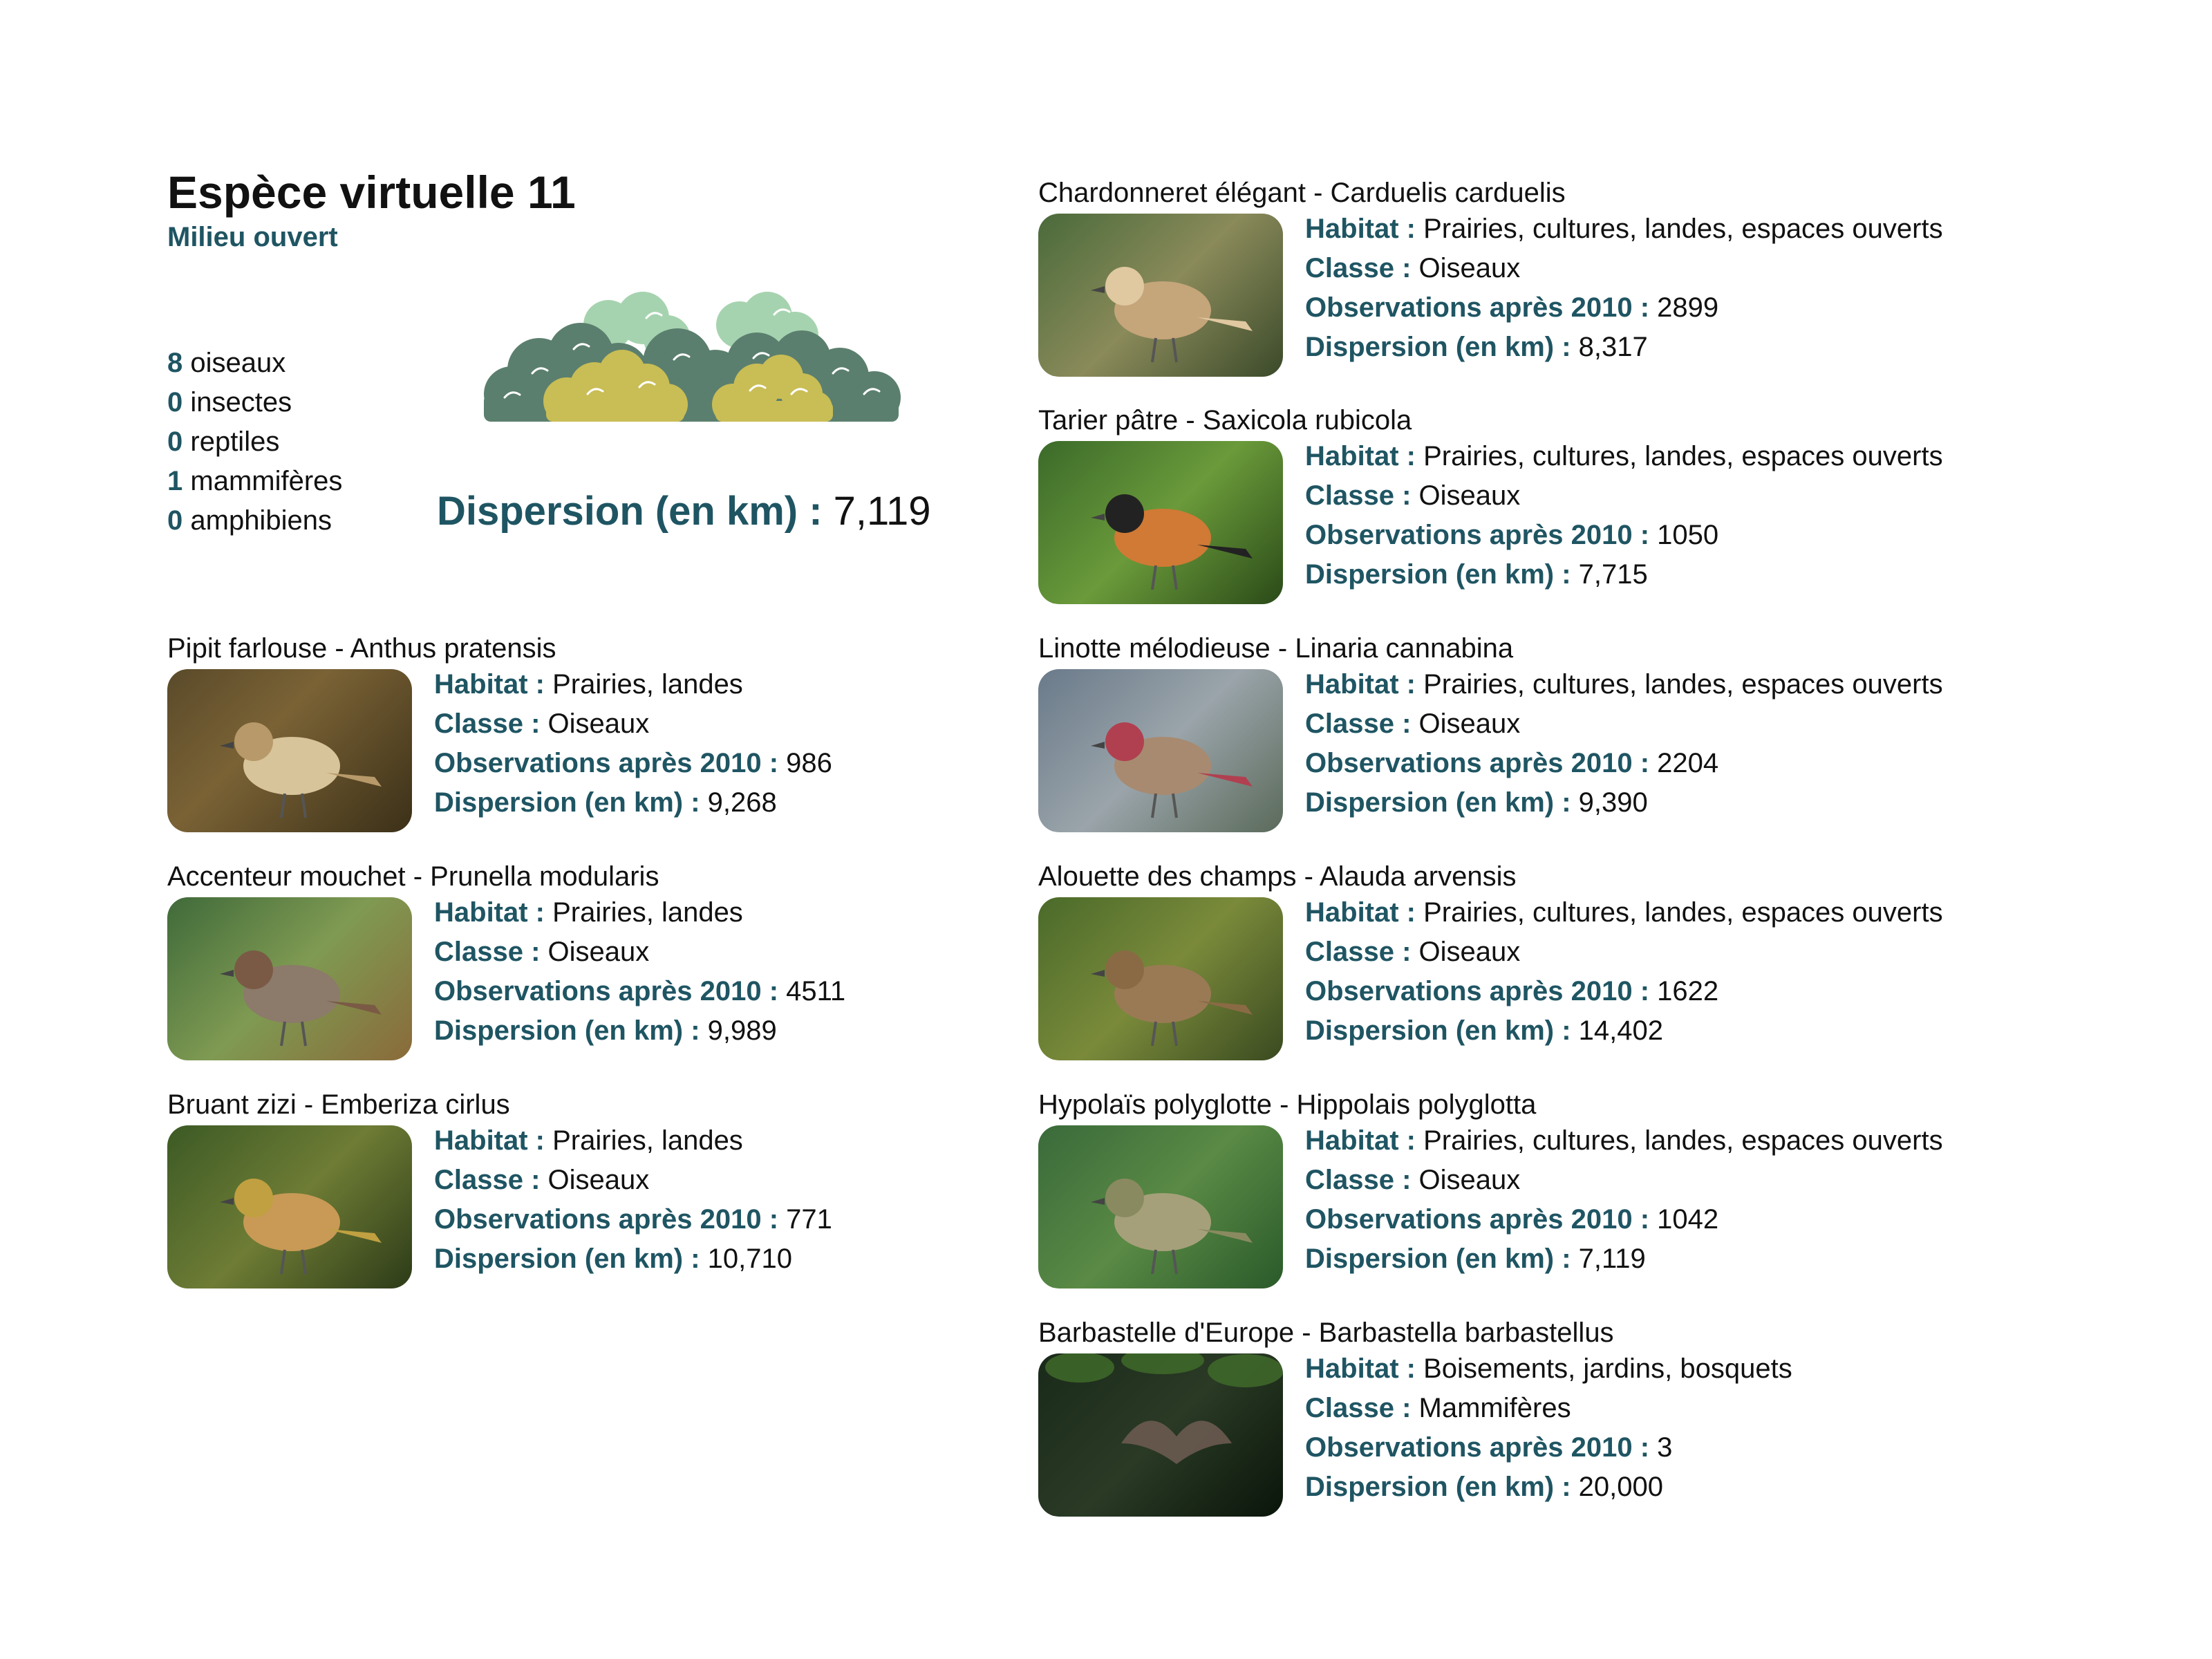 This screenshot has width=2212, height=1659. I want to click on count-value: 8, so click(175, 363).